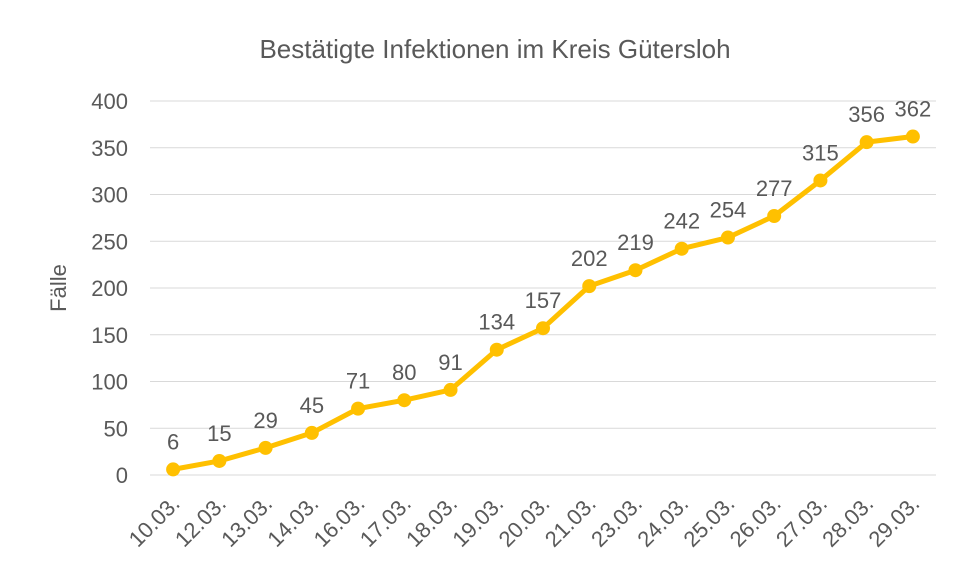  I want to click on x-tick-label: 21.03., so click(570, 521).